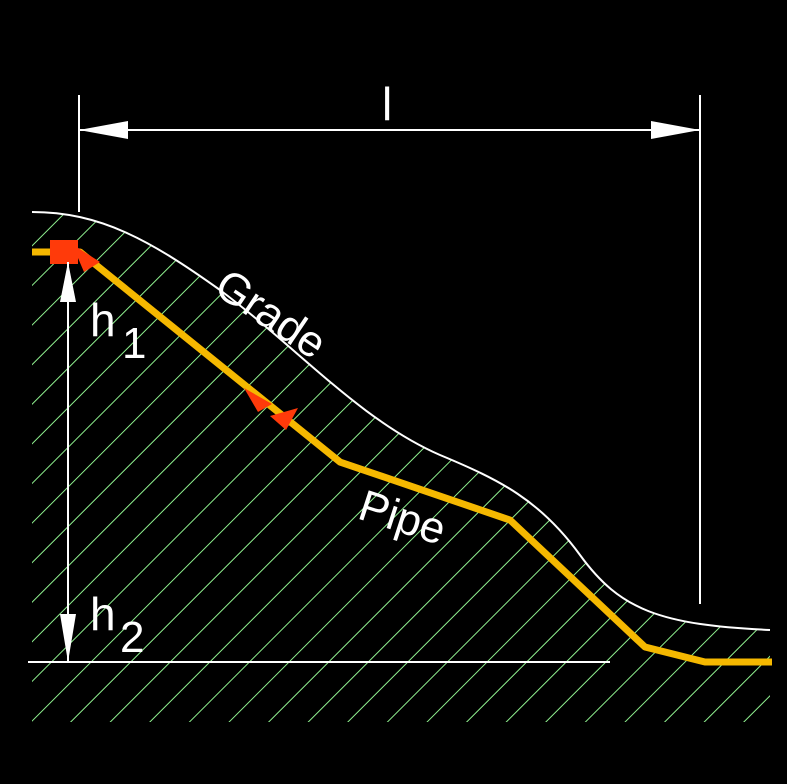 The width and height of the screenshot is (787, 784). I want to click on pipe-start-marker, so click(64, 252).